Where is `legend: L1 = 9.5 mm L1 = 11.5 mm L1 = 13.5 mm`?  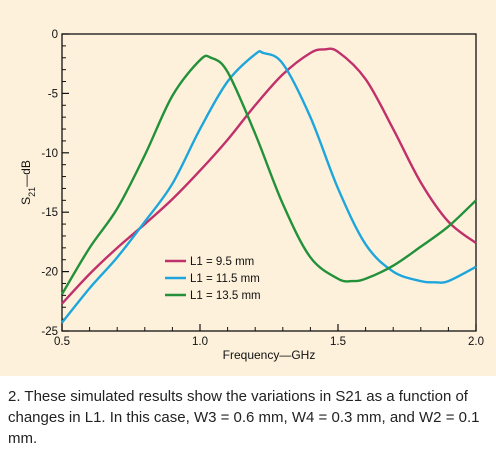 legend: L1 = 9.5 mm L1 = 11.5 mm L1 = 13.5 mm is located at coordinates (213, 279).